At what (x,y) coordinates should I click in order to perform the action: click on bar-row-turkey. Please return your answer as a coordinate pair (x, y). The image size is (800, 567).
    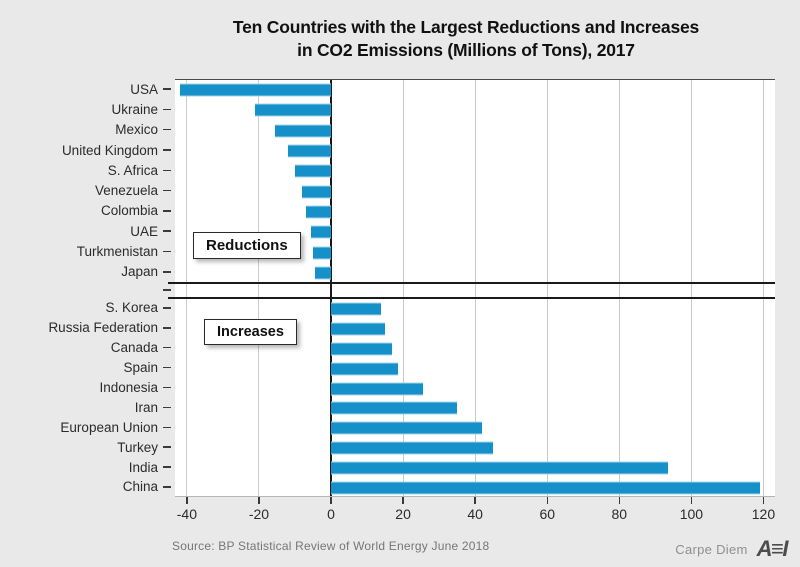
    Looking at the image, I should click on (475, 448).